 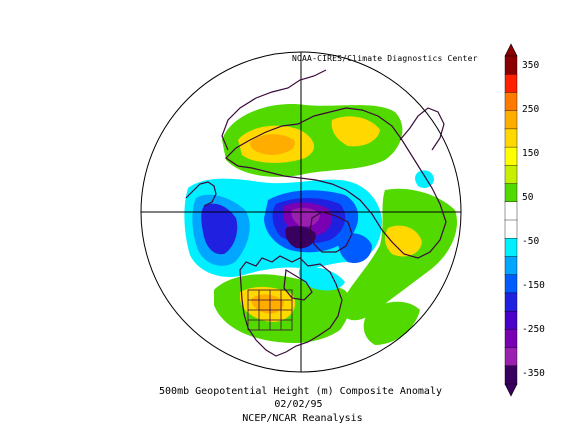 What do you see at coordinates (533, 285) in the screenshot?
I see `colorbar-label: -150` at bounding box center [533, 285].